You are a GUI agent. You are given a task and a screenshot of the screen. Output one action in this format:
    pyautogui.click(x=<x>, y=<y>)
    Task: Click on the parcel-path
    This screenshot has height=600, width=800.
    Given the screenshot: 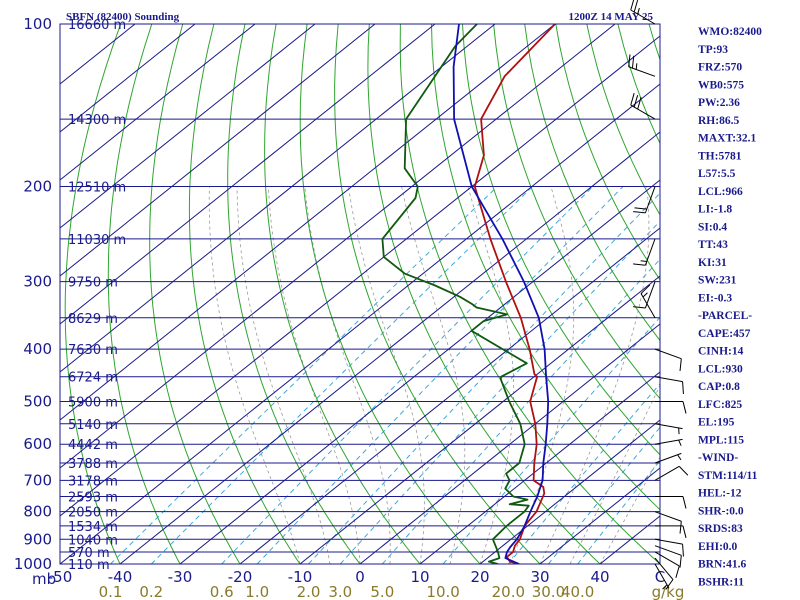 What is the action you would take?
    pyautogui.click(x=501, y=294)
    